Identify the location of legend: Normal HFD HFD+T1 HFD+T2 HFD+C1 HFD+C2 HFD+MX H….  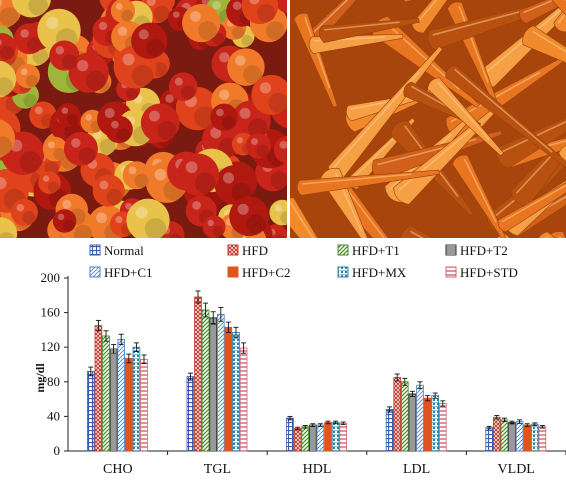
(303, 261).